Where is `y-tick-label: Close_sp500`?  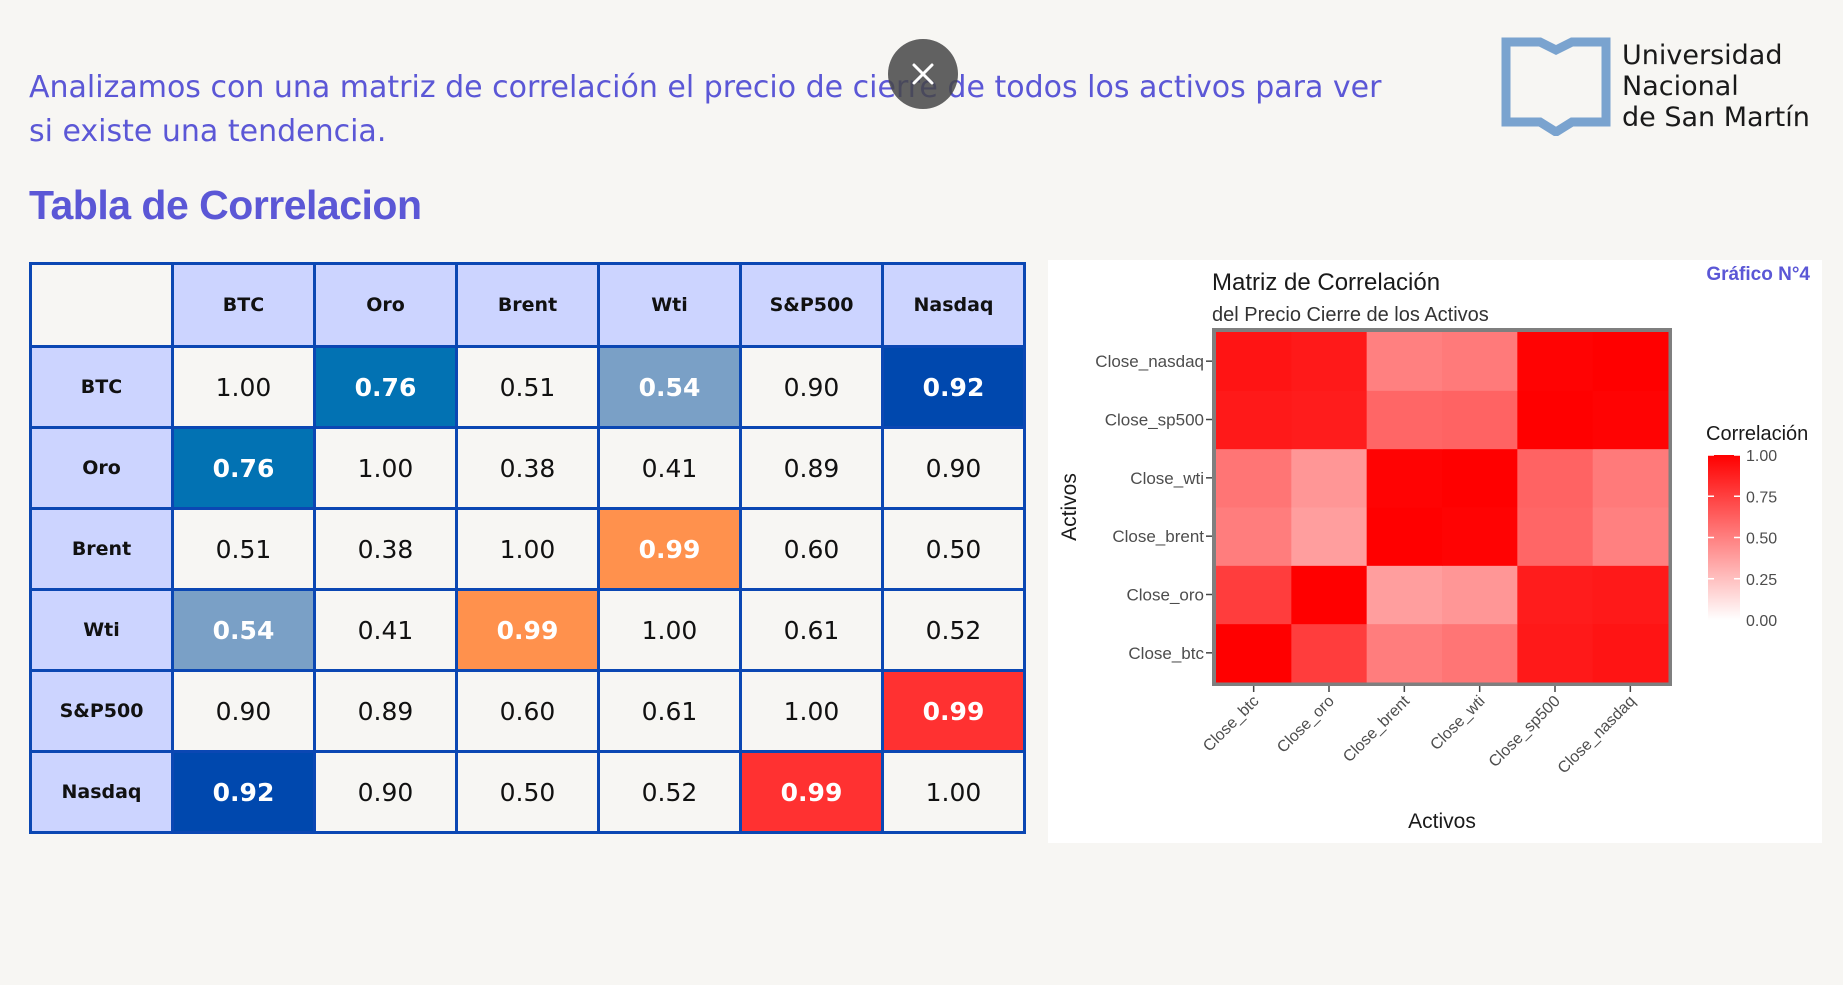
y-tick-label: Close_sp500 is located at coordinates (1154, 420).